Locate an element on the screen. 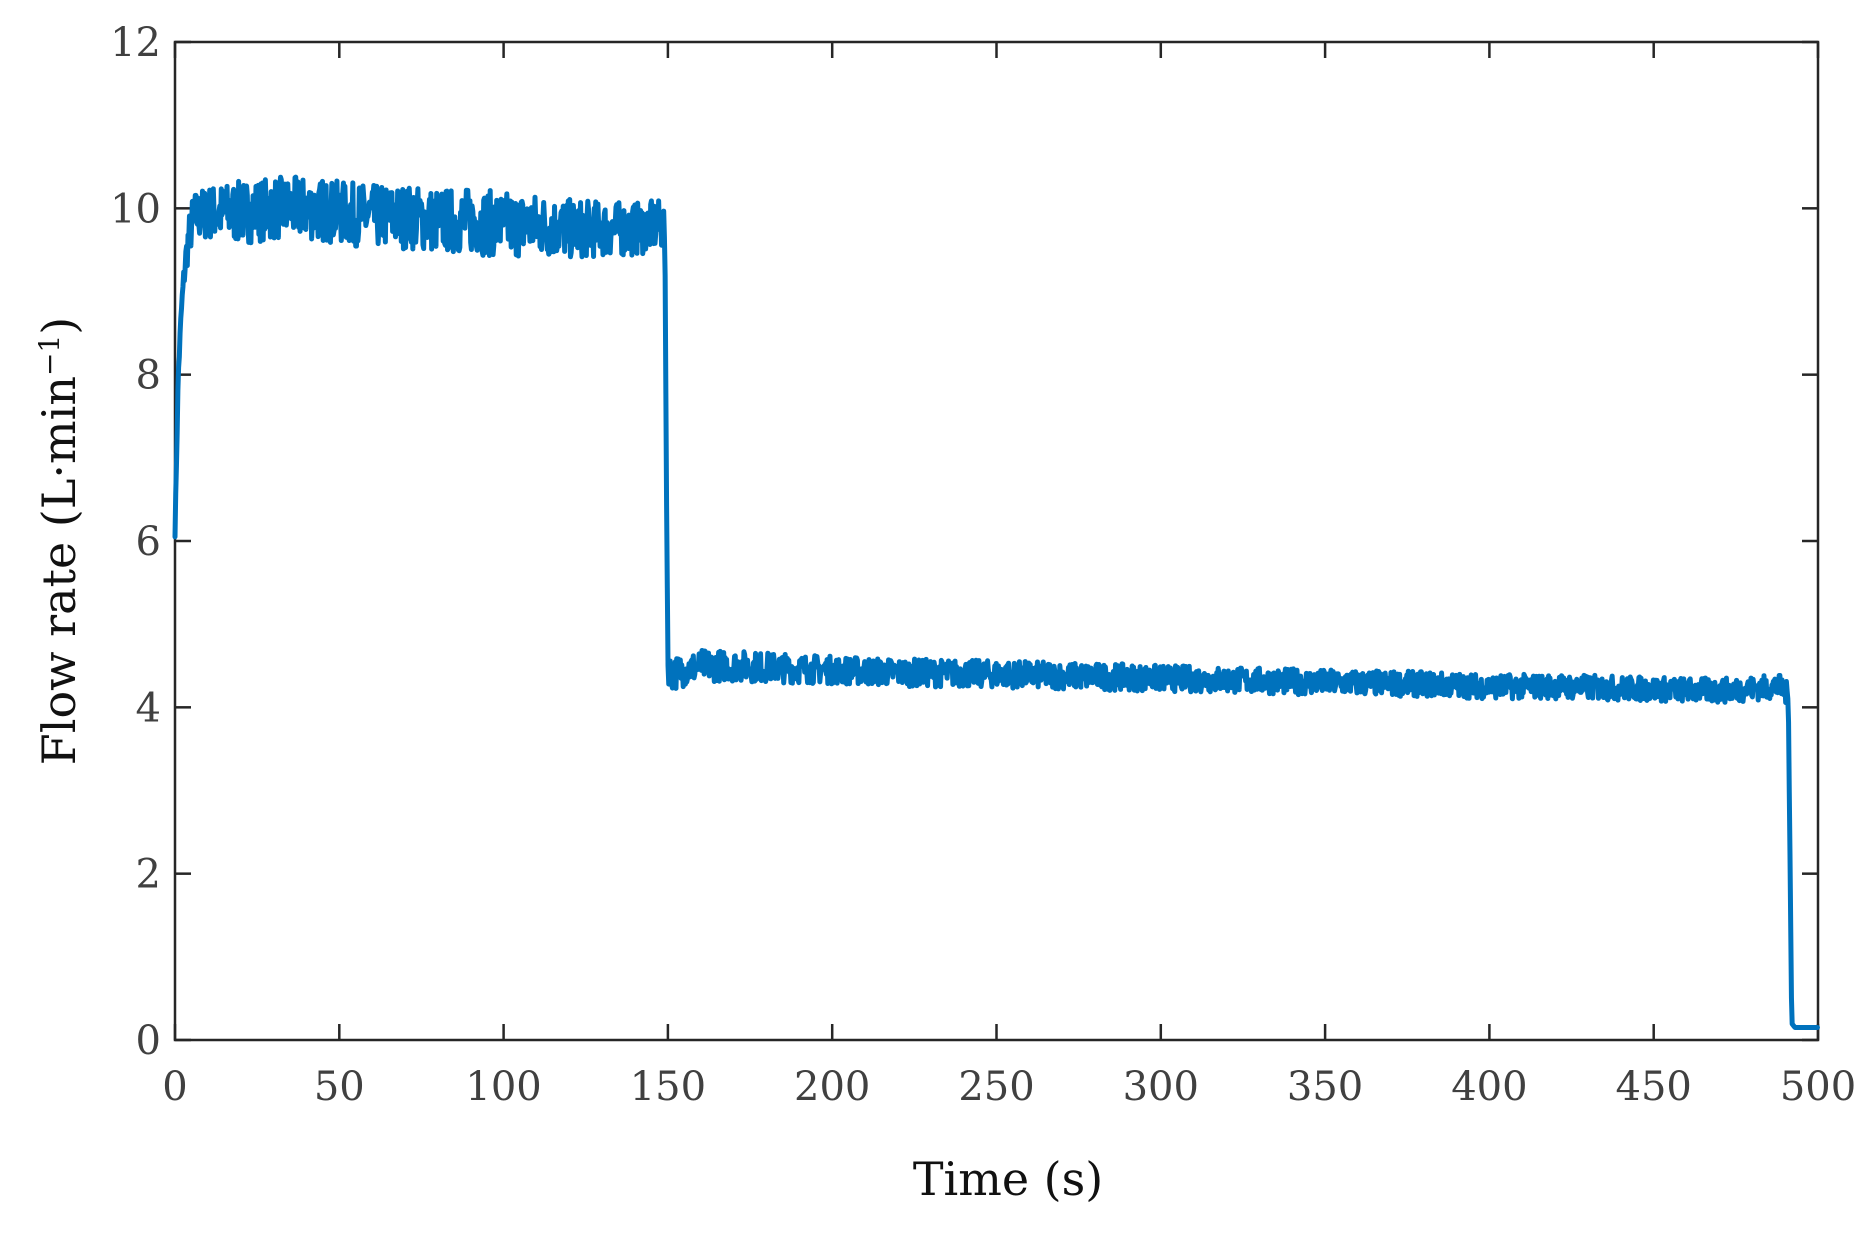 The width and height of the screenshot is (1869, 1238). y-tick-label: 8 is located at coordinates (148, 376).